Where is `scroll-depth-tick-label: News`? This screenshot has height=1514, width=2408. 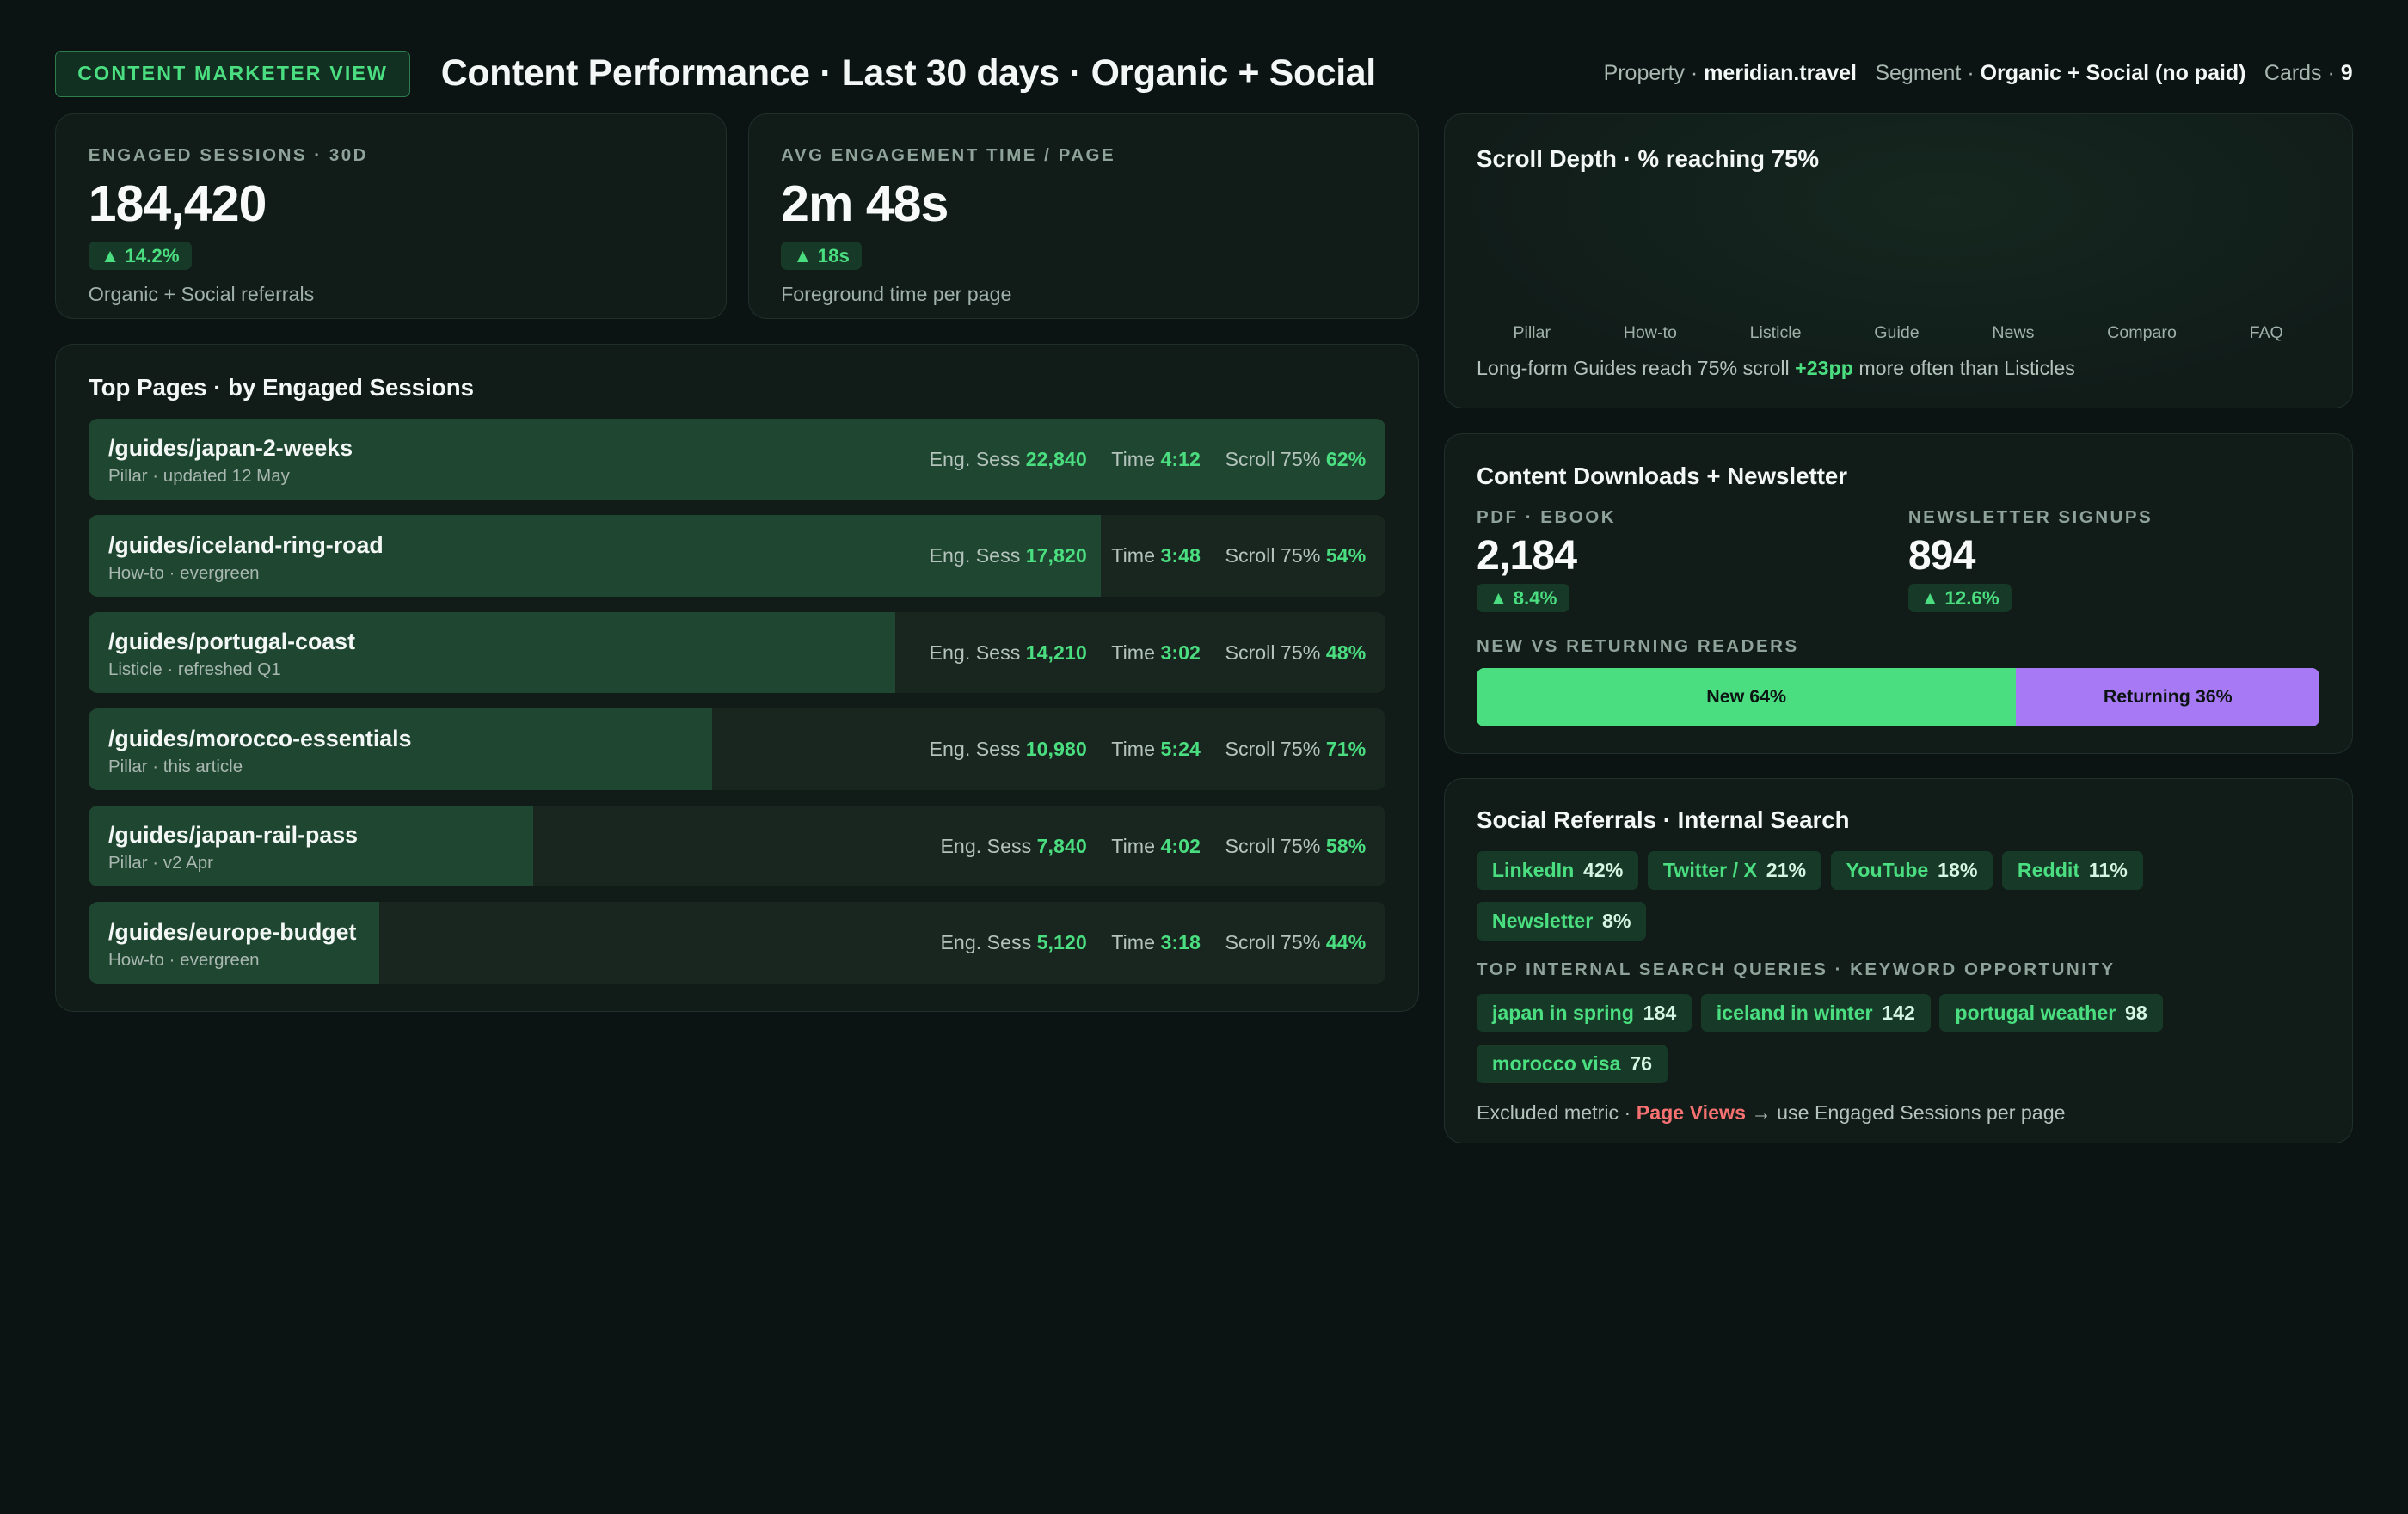
scroll-depth-tick-label: News is located at coordinates (2013, 332).